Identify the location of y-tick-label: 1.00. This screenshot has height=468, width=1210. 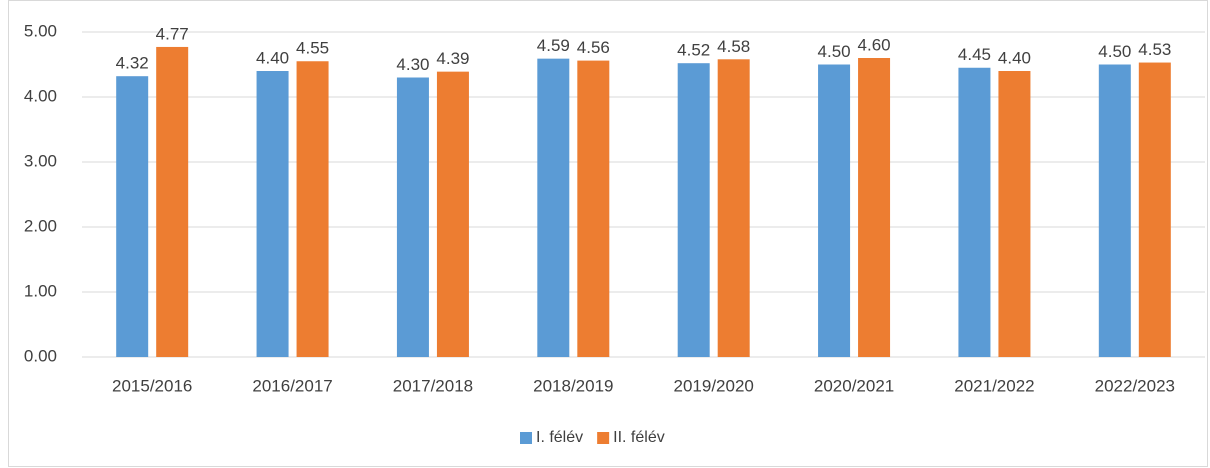
(40, 290).